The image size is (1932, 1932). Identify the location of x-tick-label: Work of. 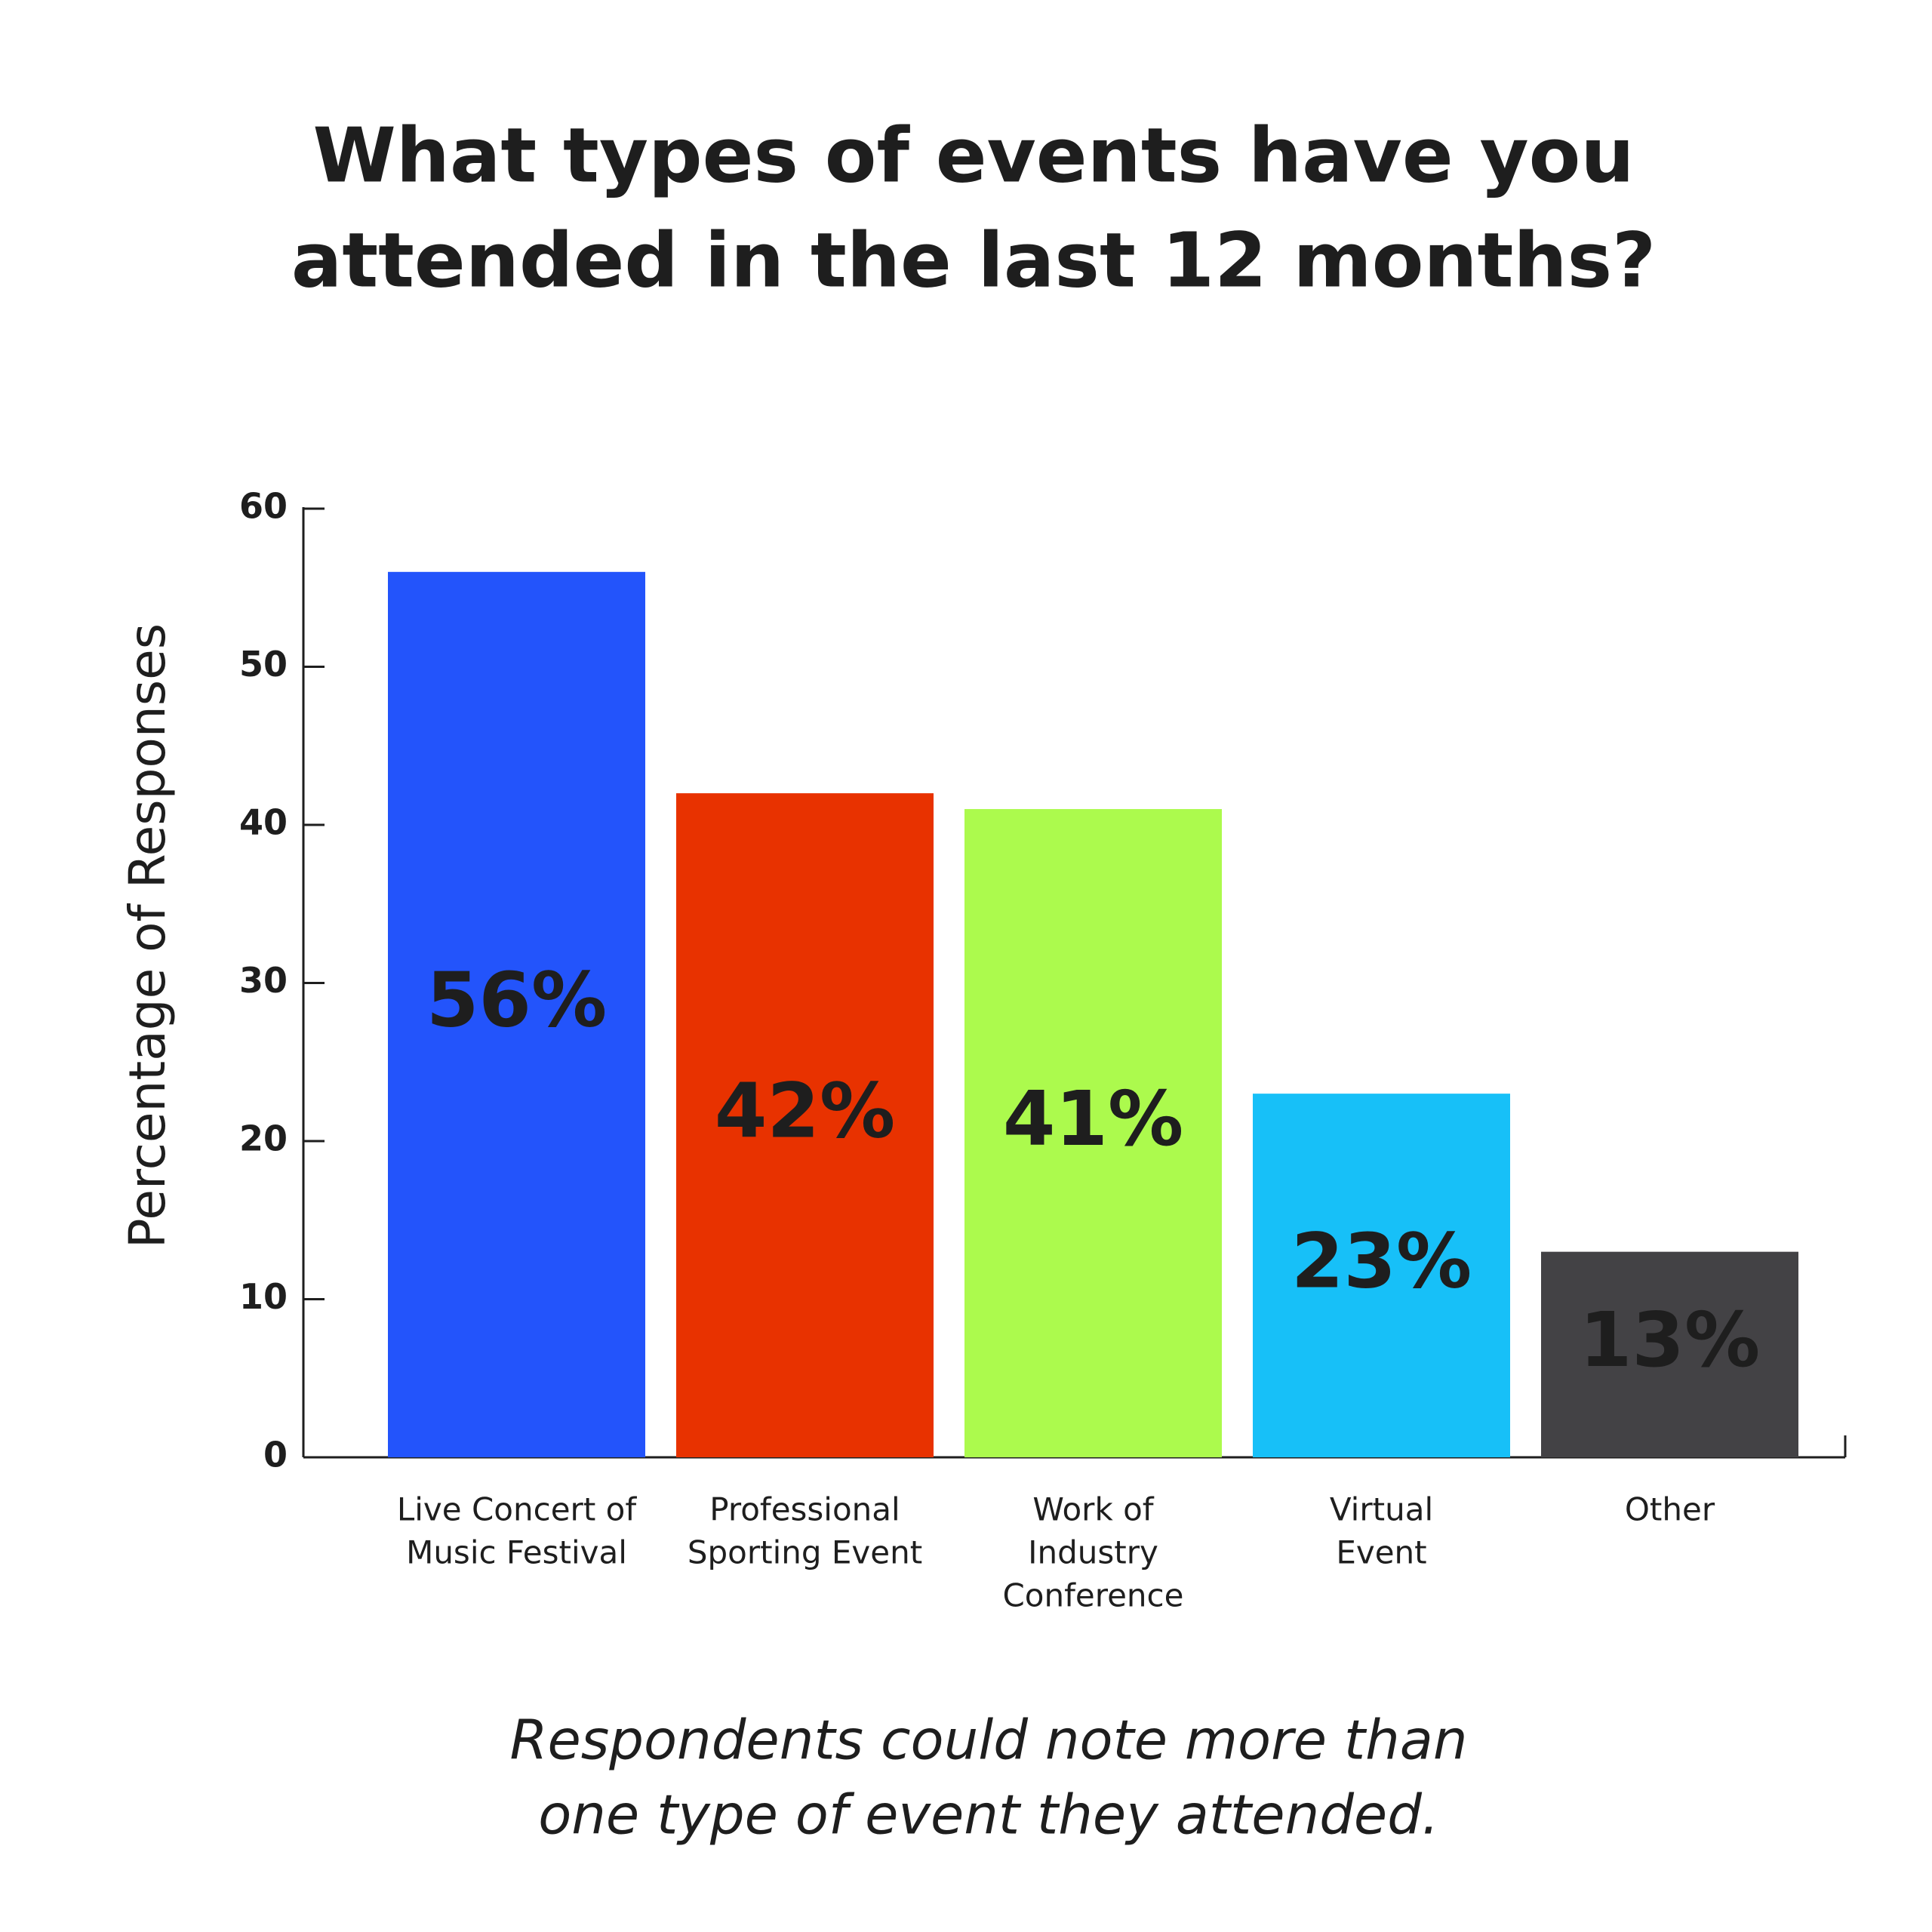
(1093, 1509).